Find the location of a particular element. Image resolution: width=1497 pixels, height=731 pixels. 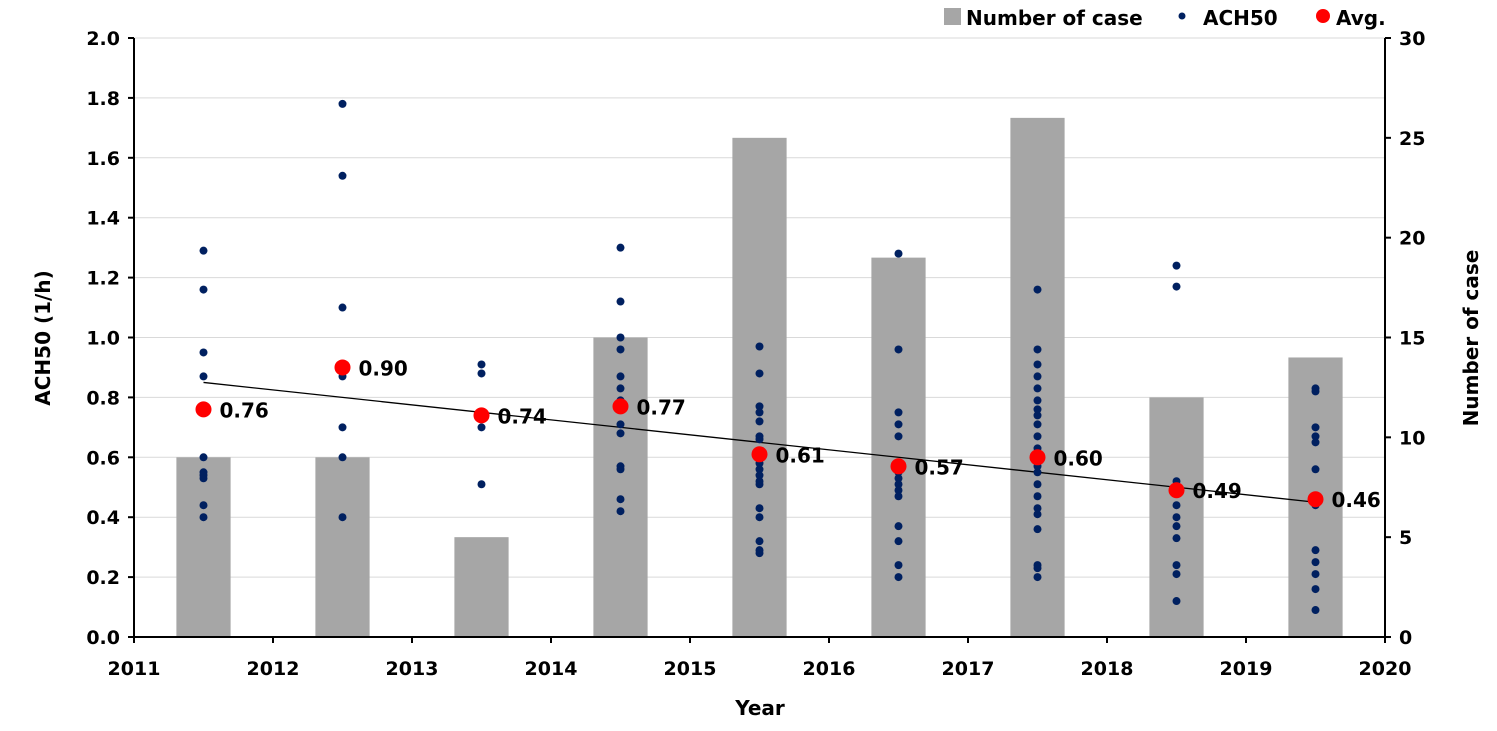

y-tick-label: 0.4 is located at coordinates (103, 518).